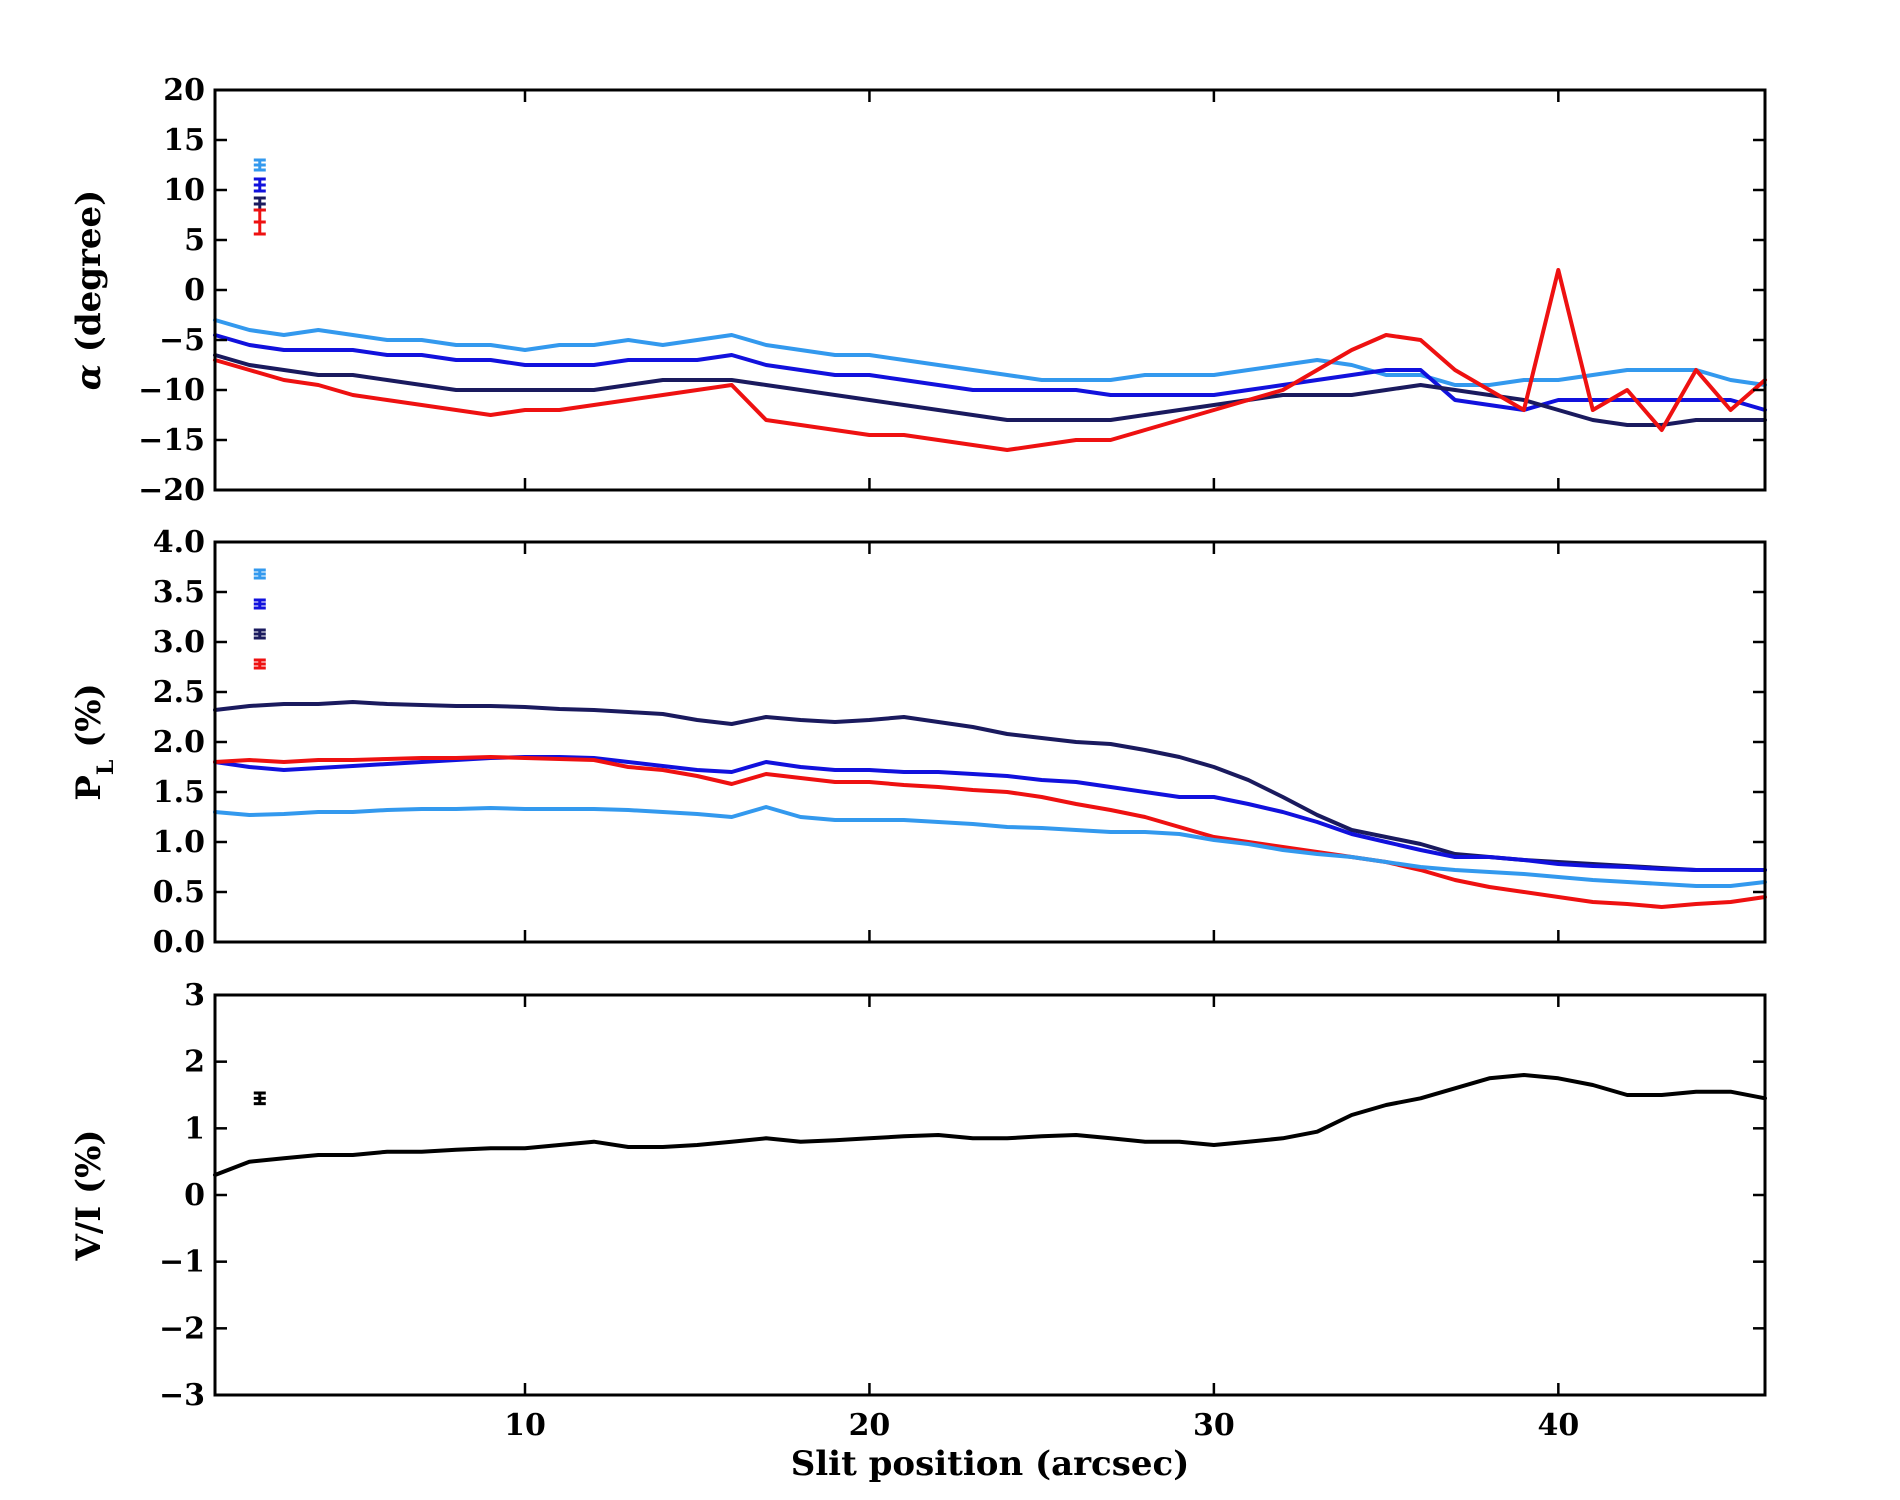 This screenshot has height=1500, width=1900. I want to click on y-tick-label: −15, so click(171, 440).